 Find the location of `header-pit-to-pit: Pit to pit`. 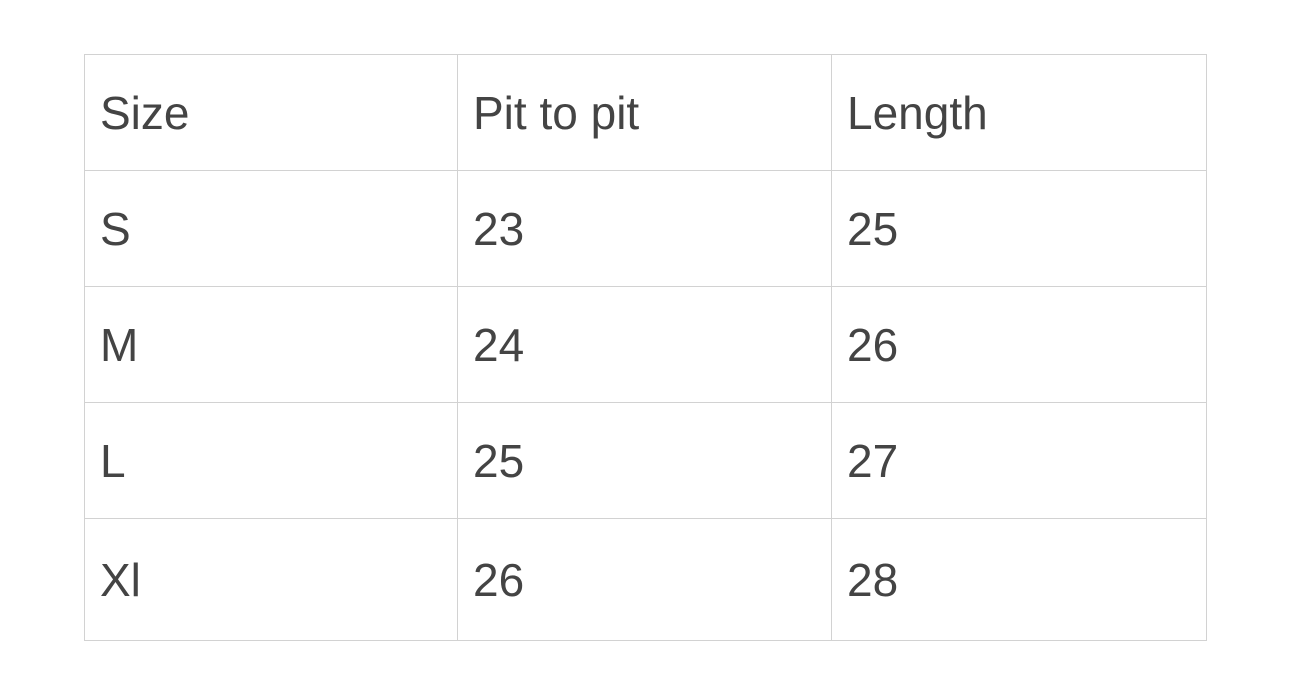

header-pit-to-pit: Pit to pit is located at coordinates (644, 112).